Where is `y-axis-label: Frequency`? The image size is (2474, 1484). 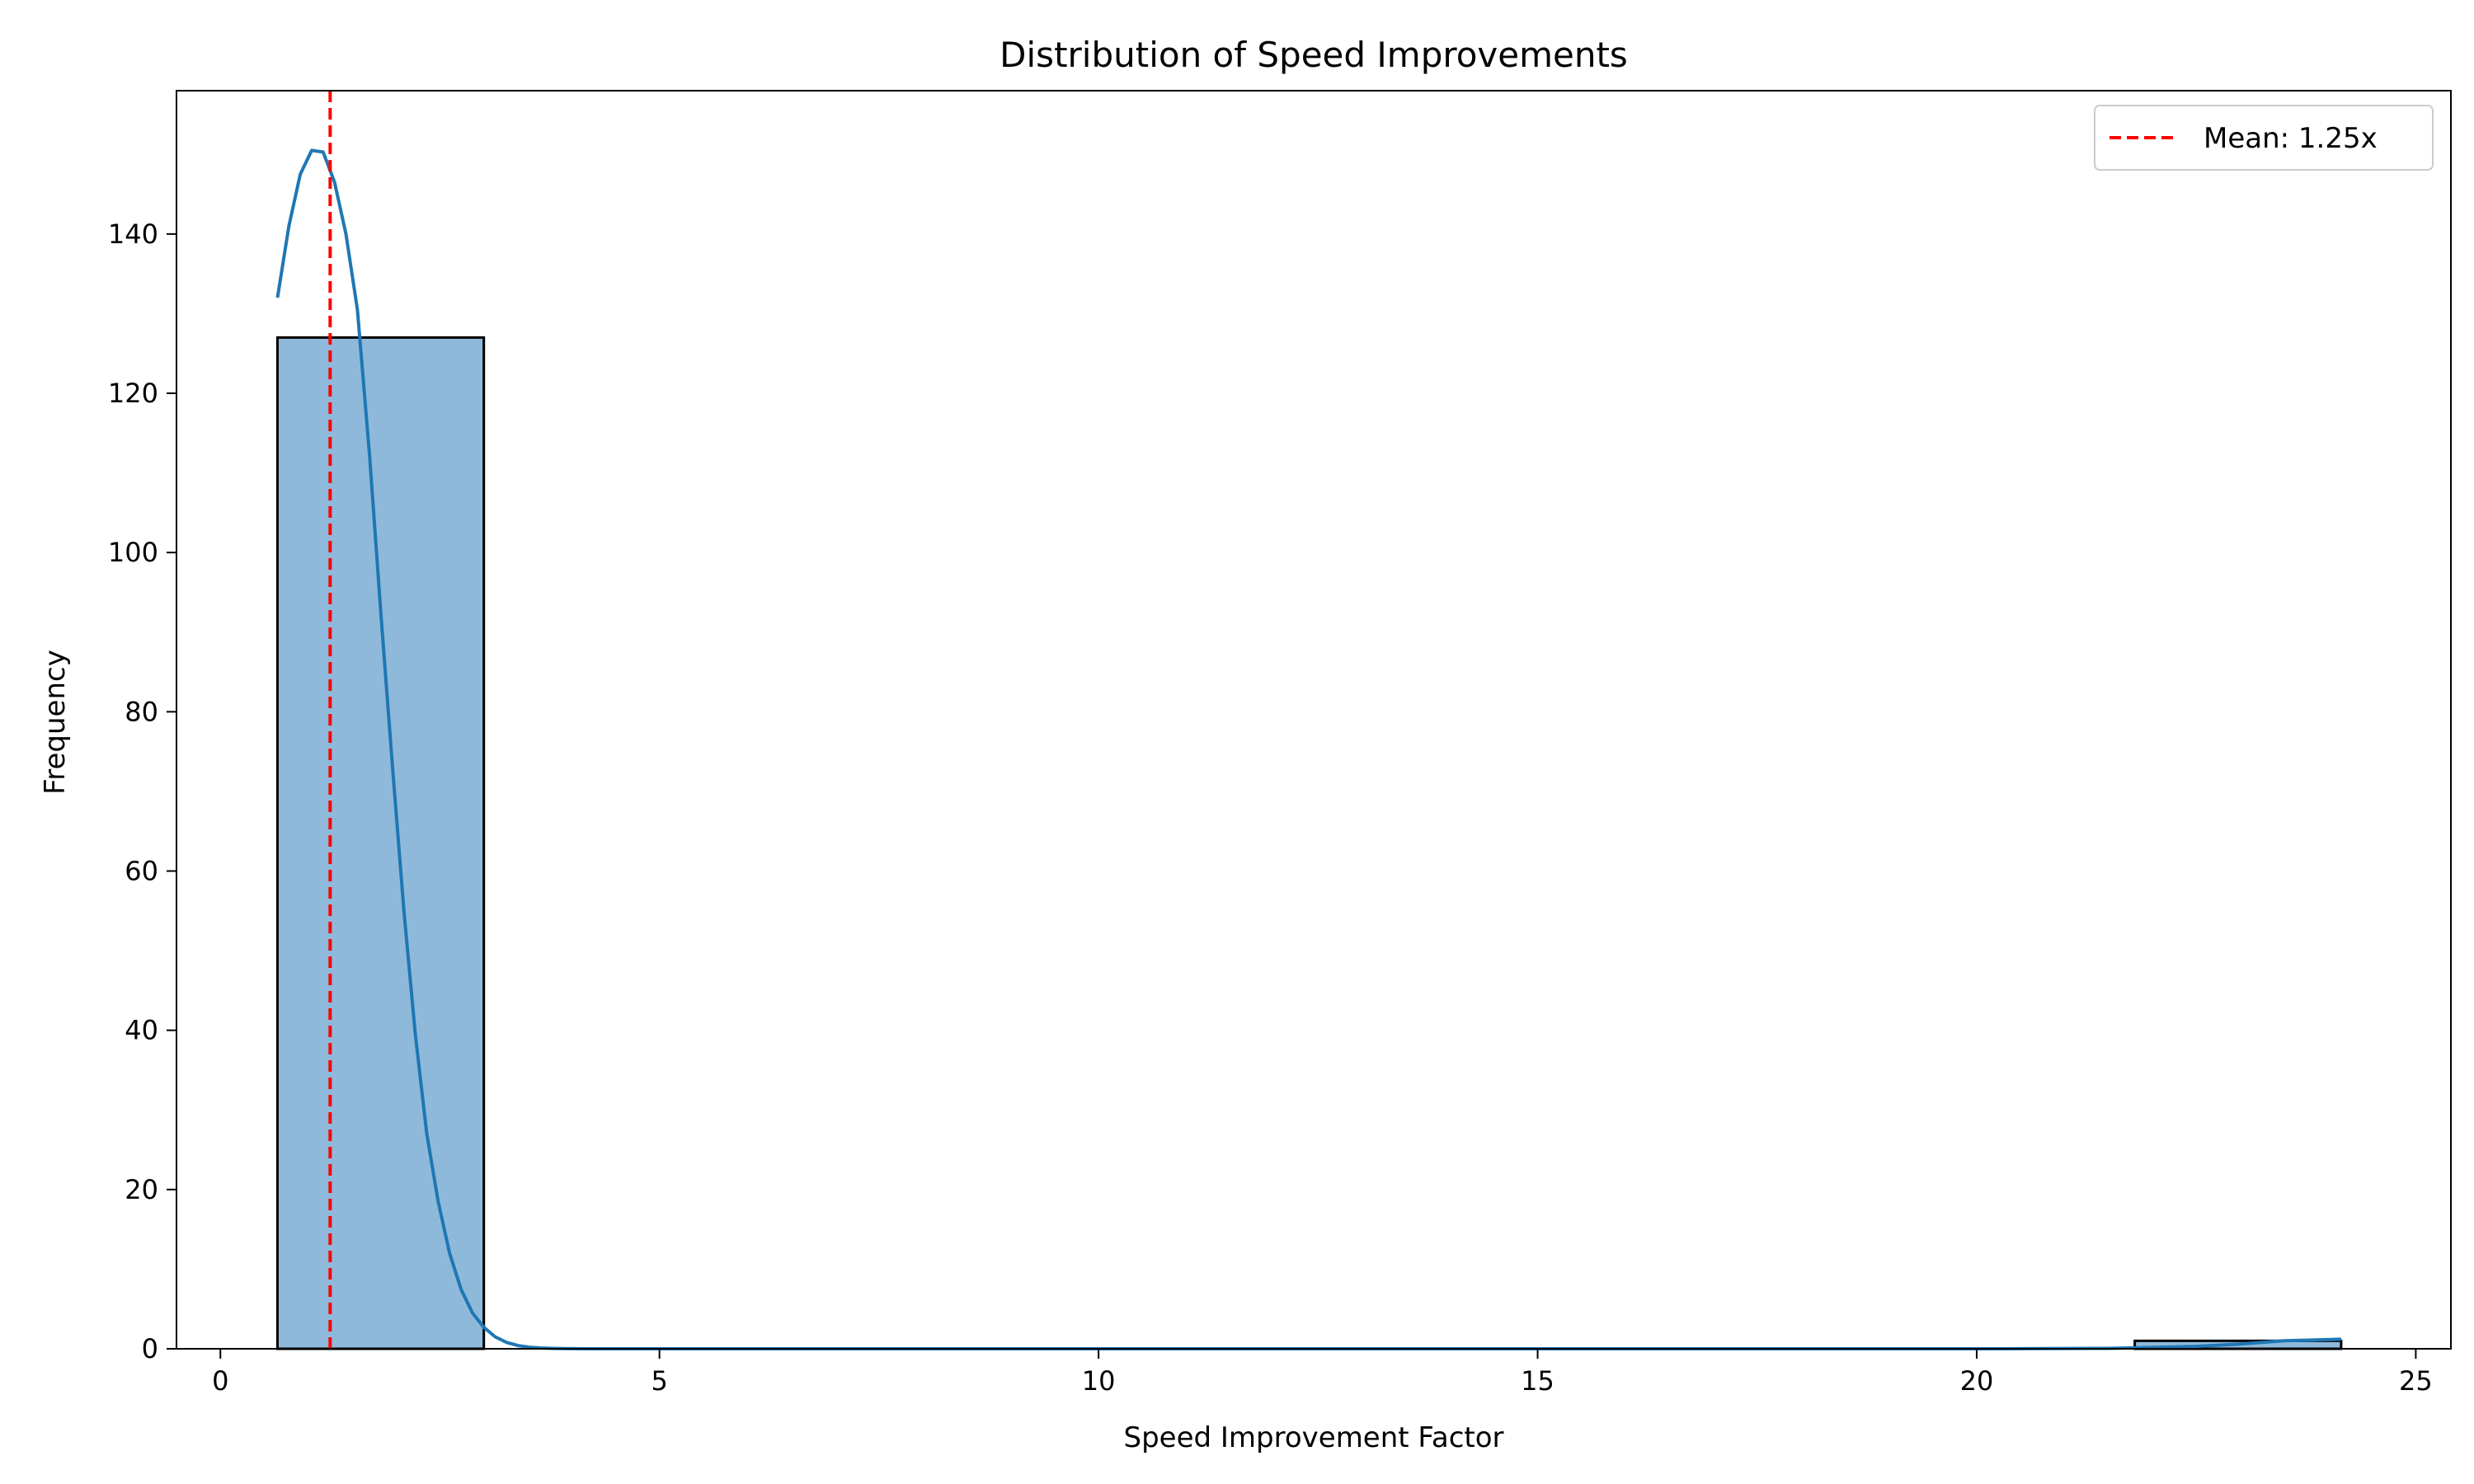
y-axis-label: Frequency is located at coordinates (55, 722).